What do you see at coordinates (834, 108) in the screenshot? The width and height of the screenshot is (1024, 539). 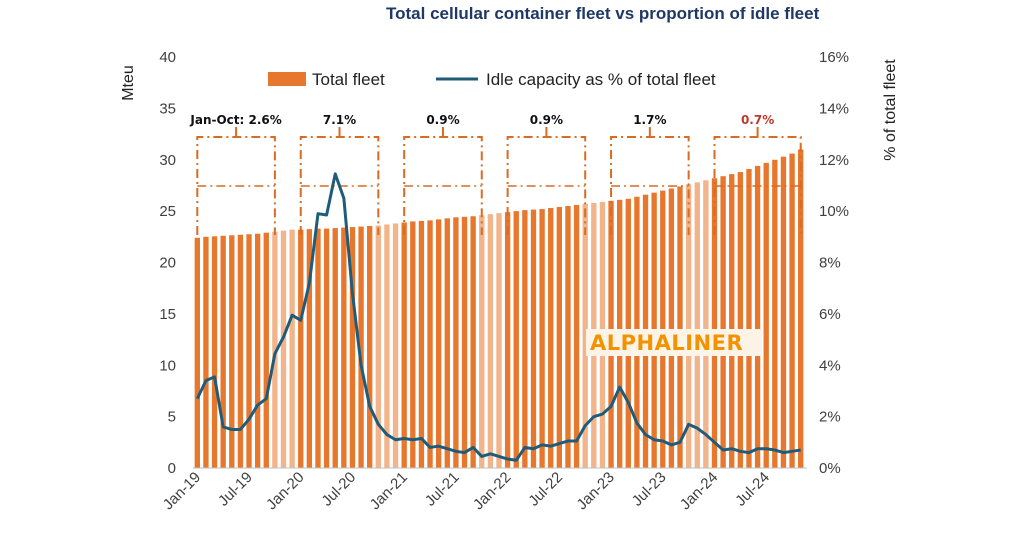 I see `right-tick-label: 14%` at bounding box center [834, 108].